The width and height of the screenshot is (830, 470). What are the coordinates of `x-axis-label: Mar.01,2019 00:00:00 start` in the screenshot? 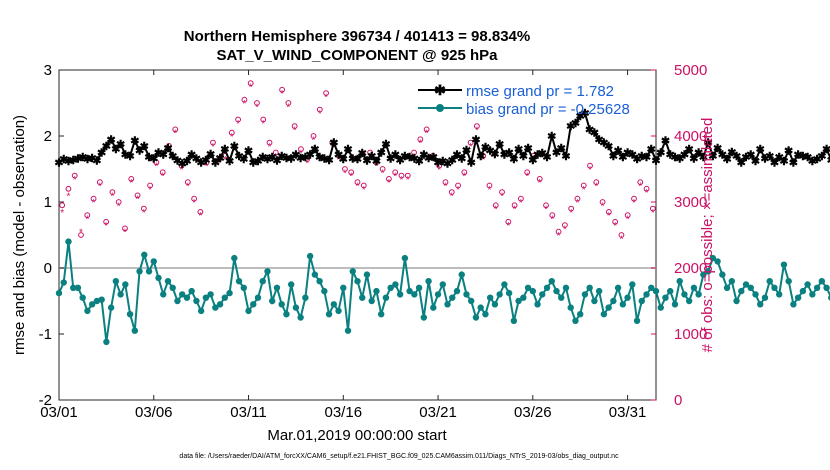 It's located at (357, 435).